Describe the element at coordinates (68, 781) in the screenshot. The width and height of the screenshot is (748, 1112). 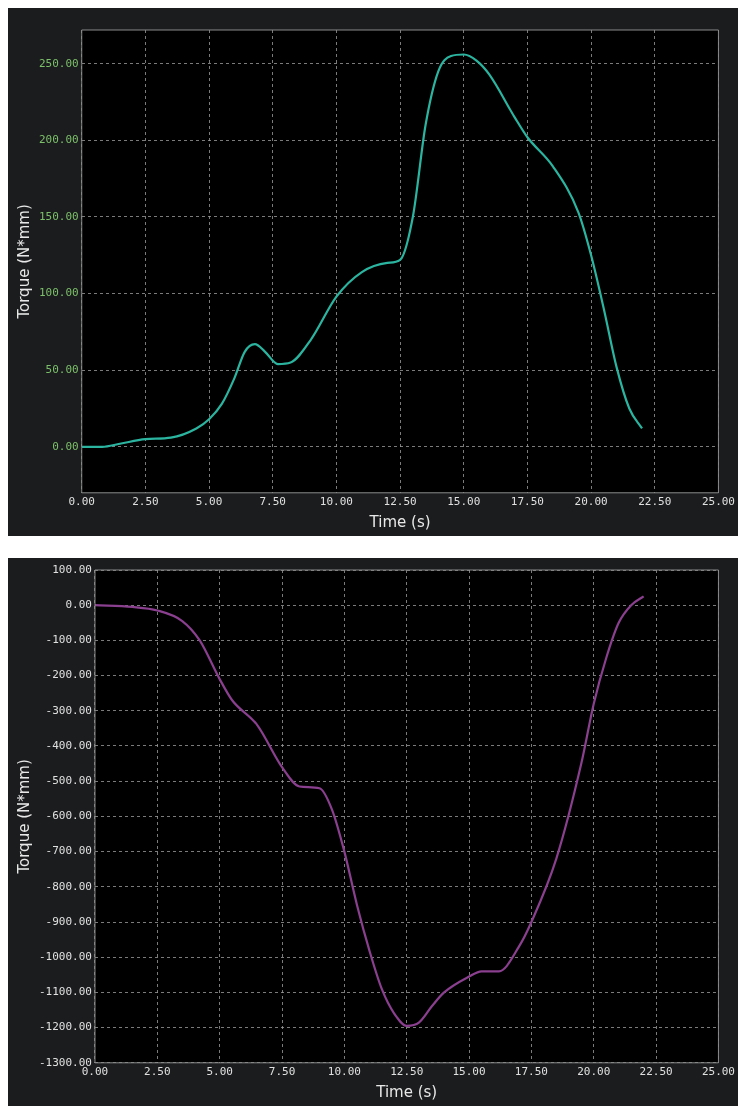
I see `y-tick-label: -500.00` at that location.